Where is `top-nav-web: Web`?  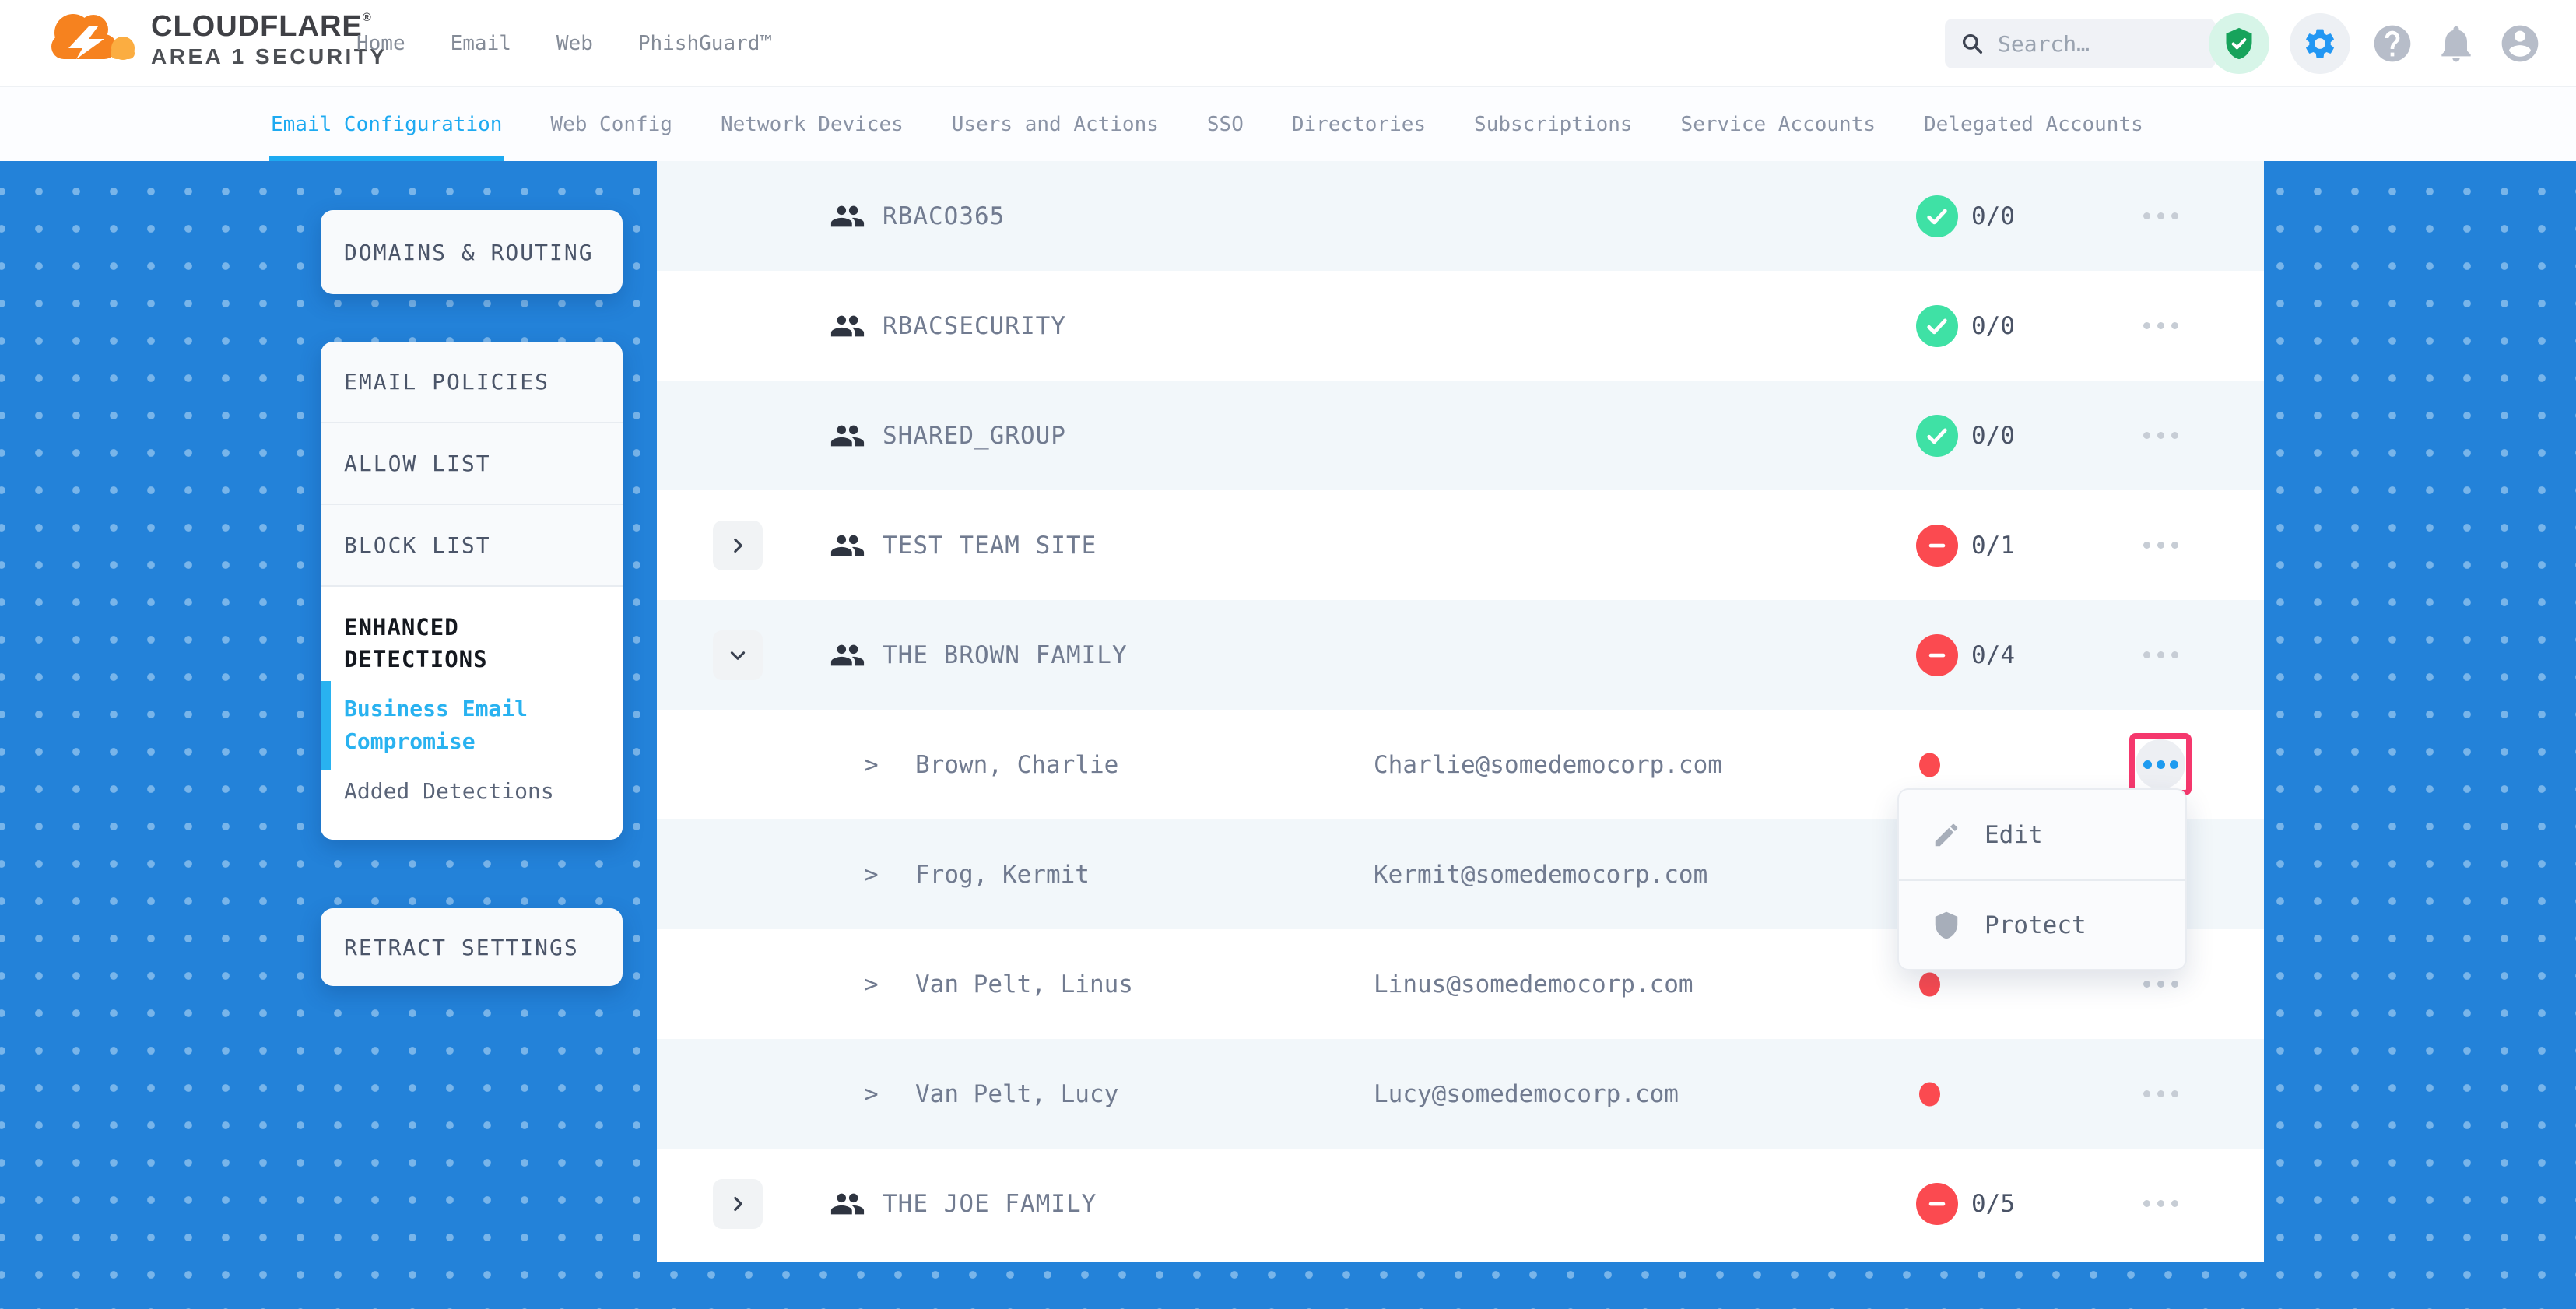
top-nav-web: Web is located at coordinates (575, 43).